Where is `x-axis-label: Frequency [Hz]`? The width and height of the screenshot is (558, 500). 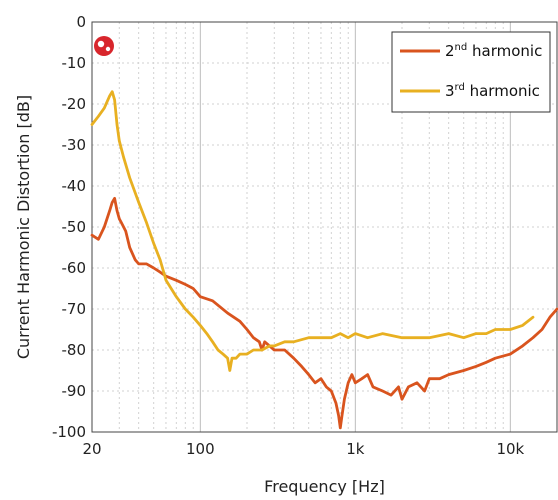 x-axis-label: Frequency [Hz] is located at coordinates (324, 486).